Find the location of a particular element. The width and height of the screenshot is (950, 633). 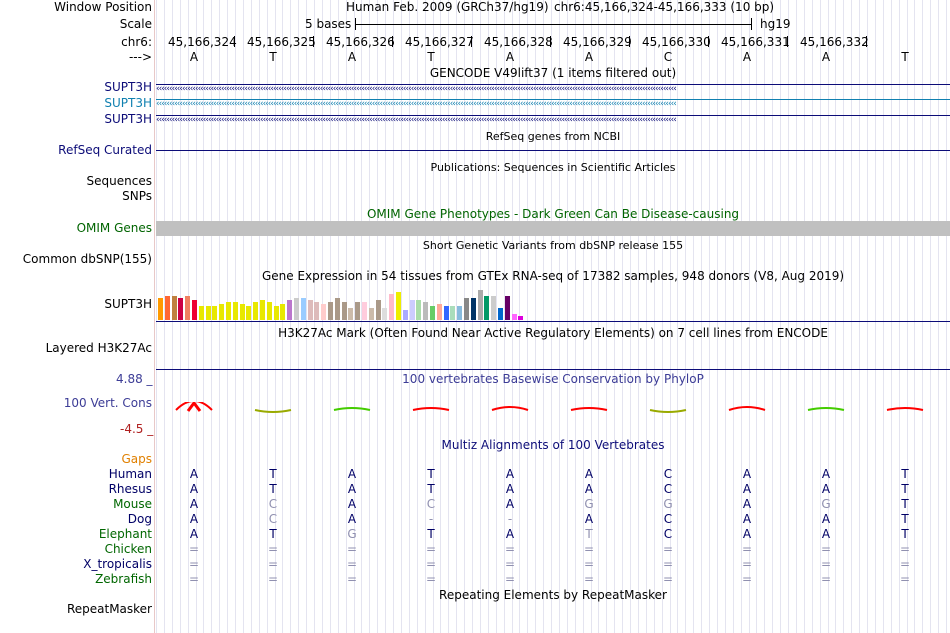

omim-phenotype-bar is located at coordinates (553, 228).